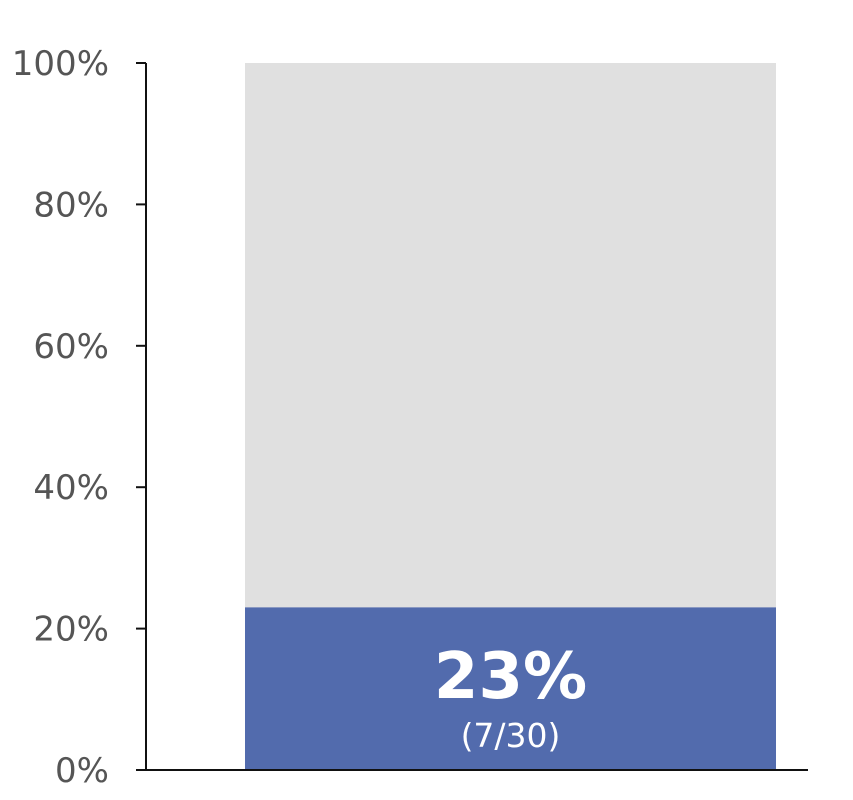  Describe the element at coordinates (71, 205) in the screenshot. I see `y-tick-label-80: 80%` at that location.